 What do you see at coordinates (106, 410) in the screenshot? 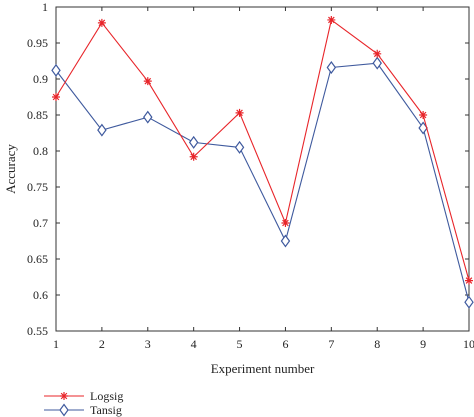
I see `legend-label: Tansig` at bounding box center [106, 410].